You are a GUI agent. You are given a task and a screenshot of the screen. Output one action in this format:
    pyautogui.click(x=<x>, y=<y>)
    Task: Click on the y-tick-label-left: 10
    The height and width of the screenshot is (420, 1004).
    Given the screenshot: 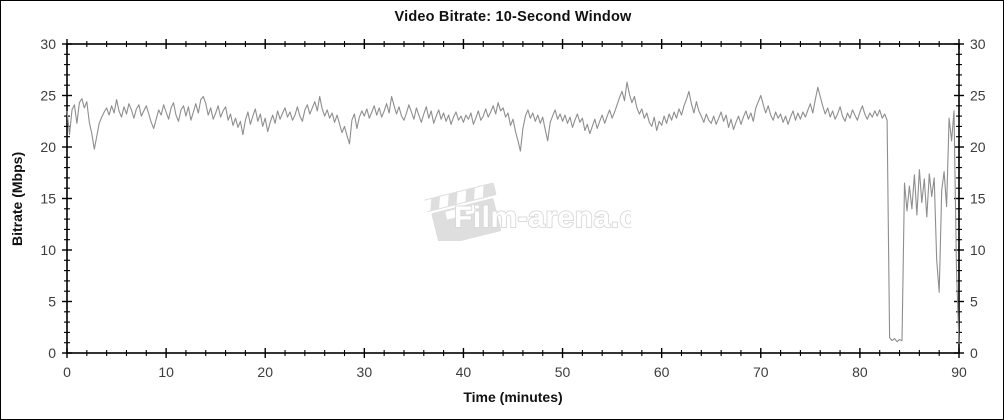 What is the action you would take?
    pyautogui.click(x=48, y=250)
    